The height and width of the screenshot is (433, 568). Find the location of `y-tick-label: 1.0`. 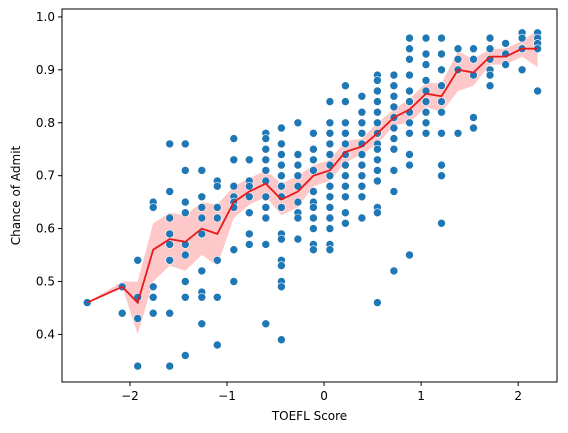

y-tick-label: 1.0 is located at coordinates (45, 17).